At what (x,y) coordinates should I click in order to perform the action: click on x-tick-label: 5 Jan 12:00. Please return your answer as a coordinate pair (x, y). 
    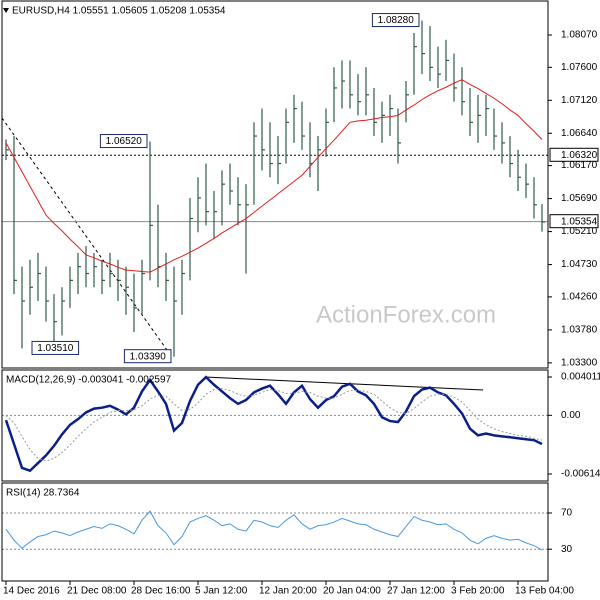
    Looking at the image, I should click on (221, 591).